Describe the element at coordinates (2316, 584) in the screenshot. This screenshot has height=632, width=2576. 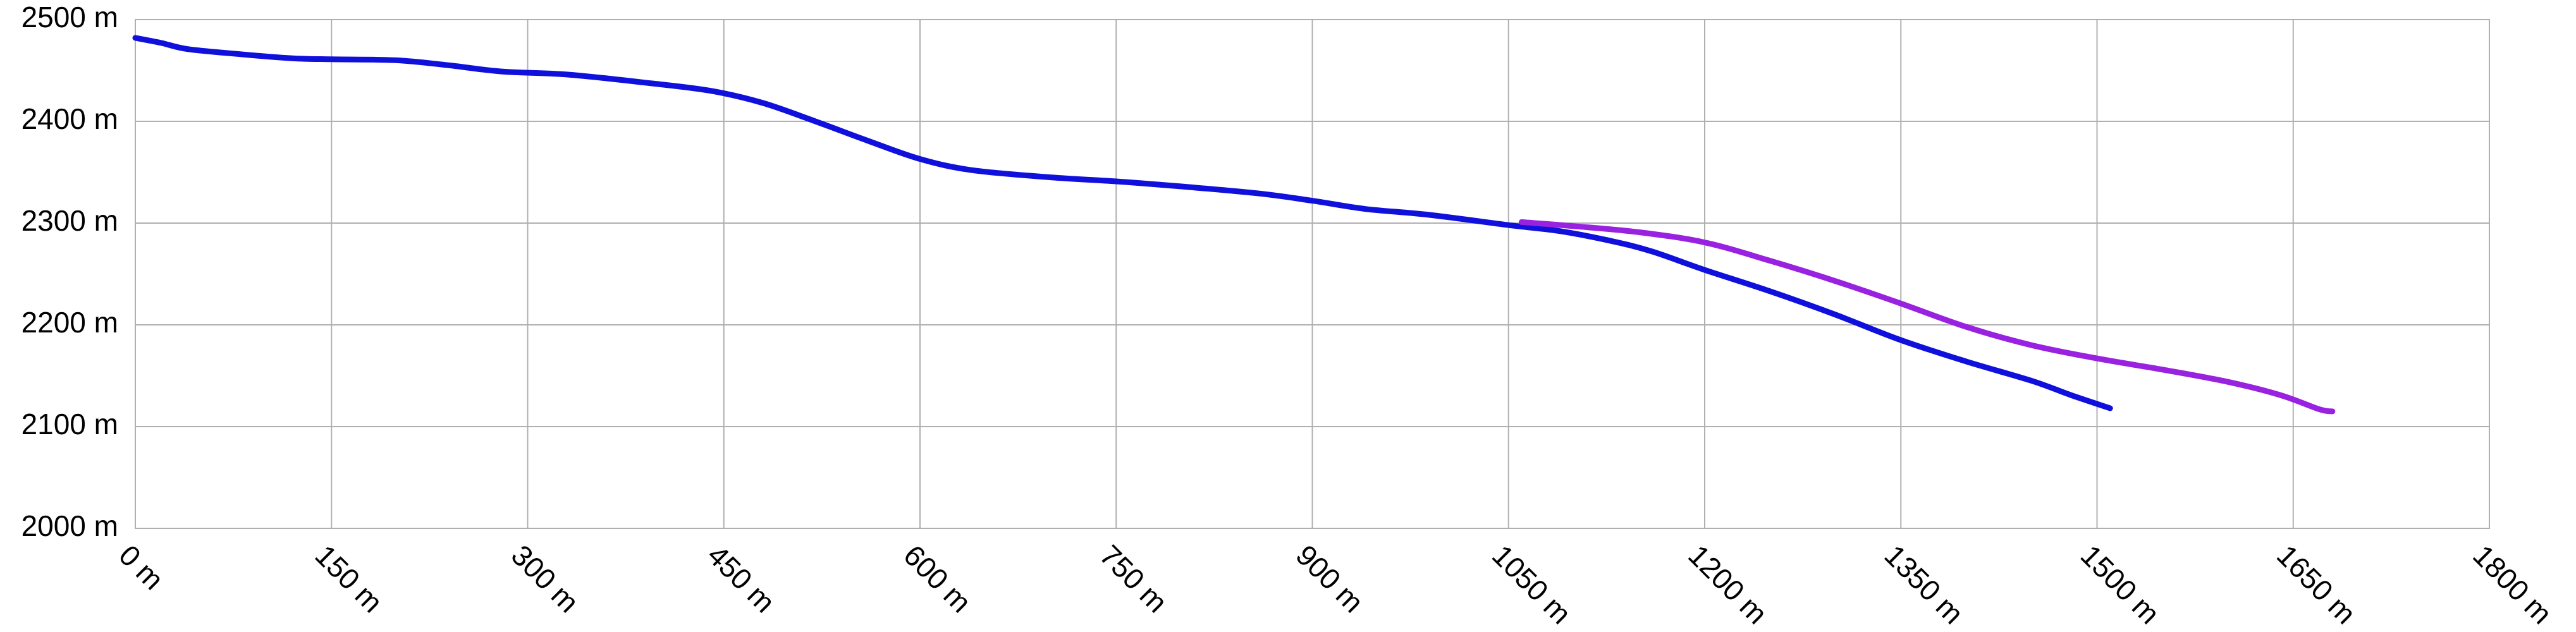
I see `x-tick-label: 1650 m` at that location.